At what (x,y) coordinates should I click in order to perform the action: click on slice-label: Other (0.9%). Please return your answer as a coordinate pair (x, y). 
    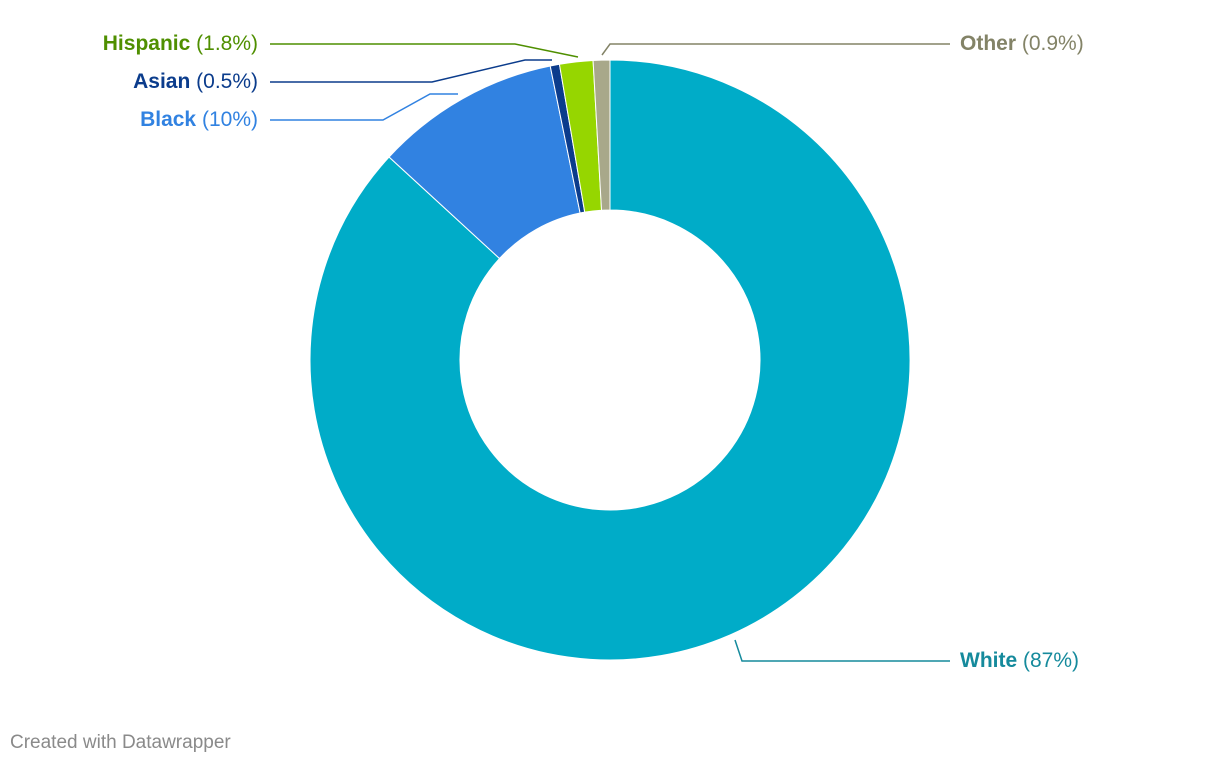
    Looking at the image, I should click on (1022, 43).